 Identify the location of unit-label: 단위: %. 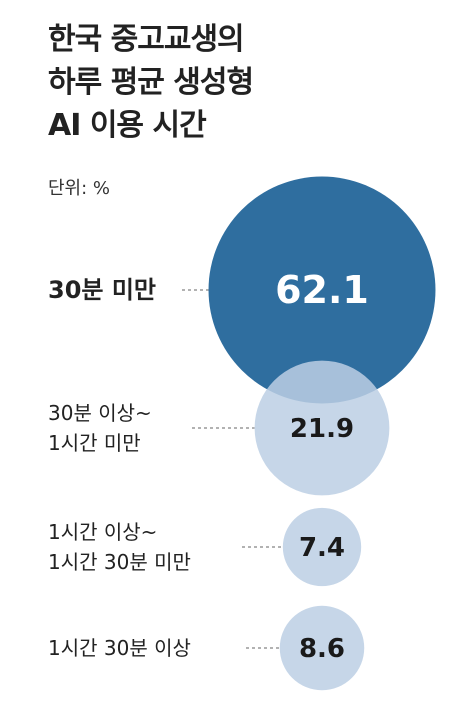
(79, 188).